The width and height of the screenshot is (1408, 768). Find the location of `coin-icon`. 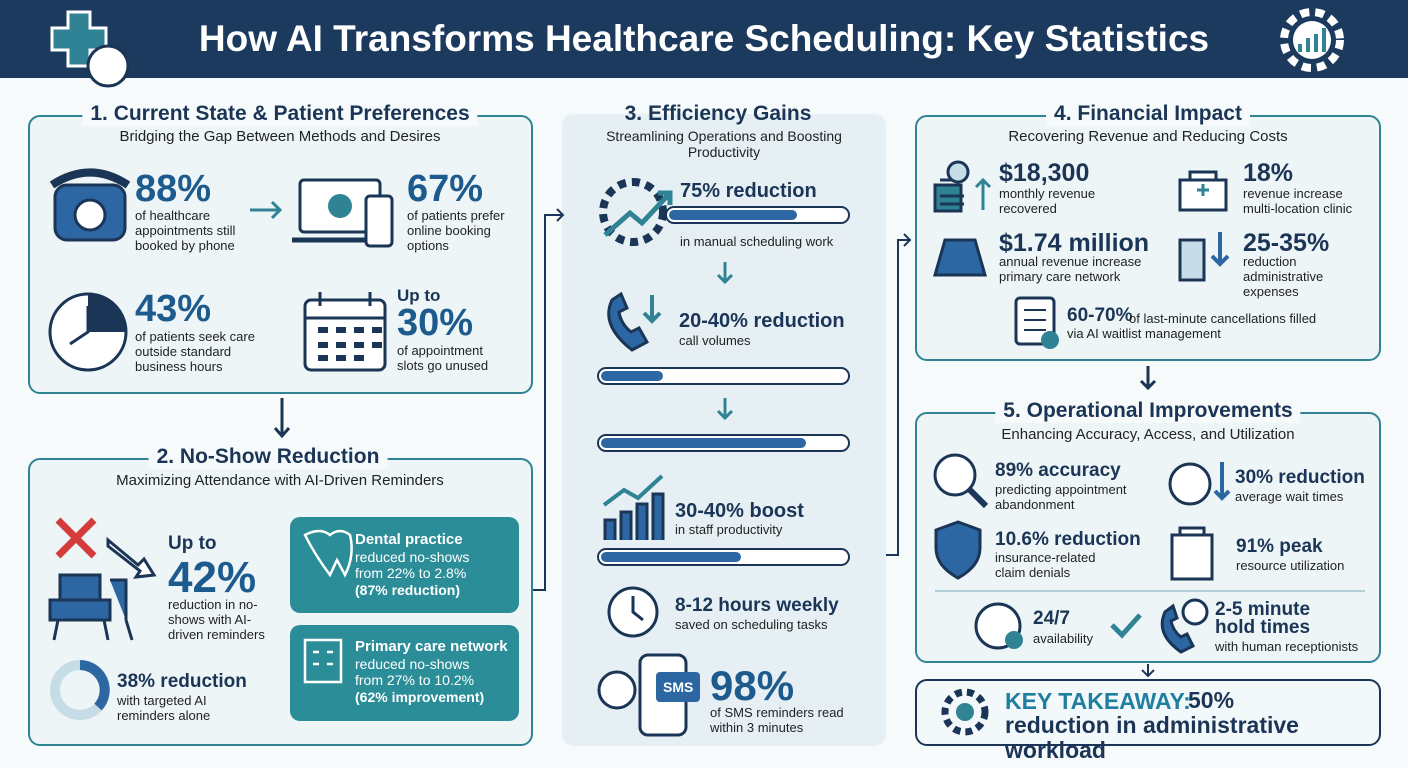

coin-icon is located at coordinates (958, 172).